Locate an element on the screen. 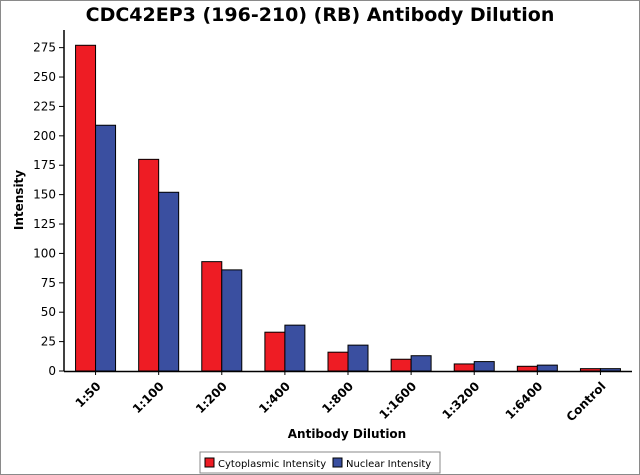 The image size is (640, 475). x-tick-label: 1:200 is located at coordinates (211, 397).